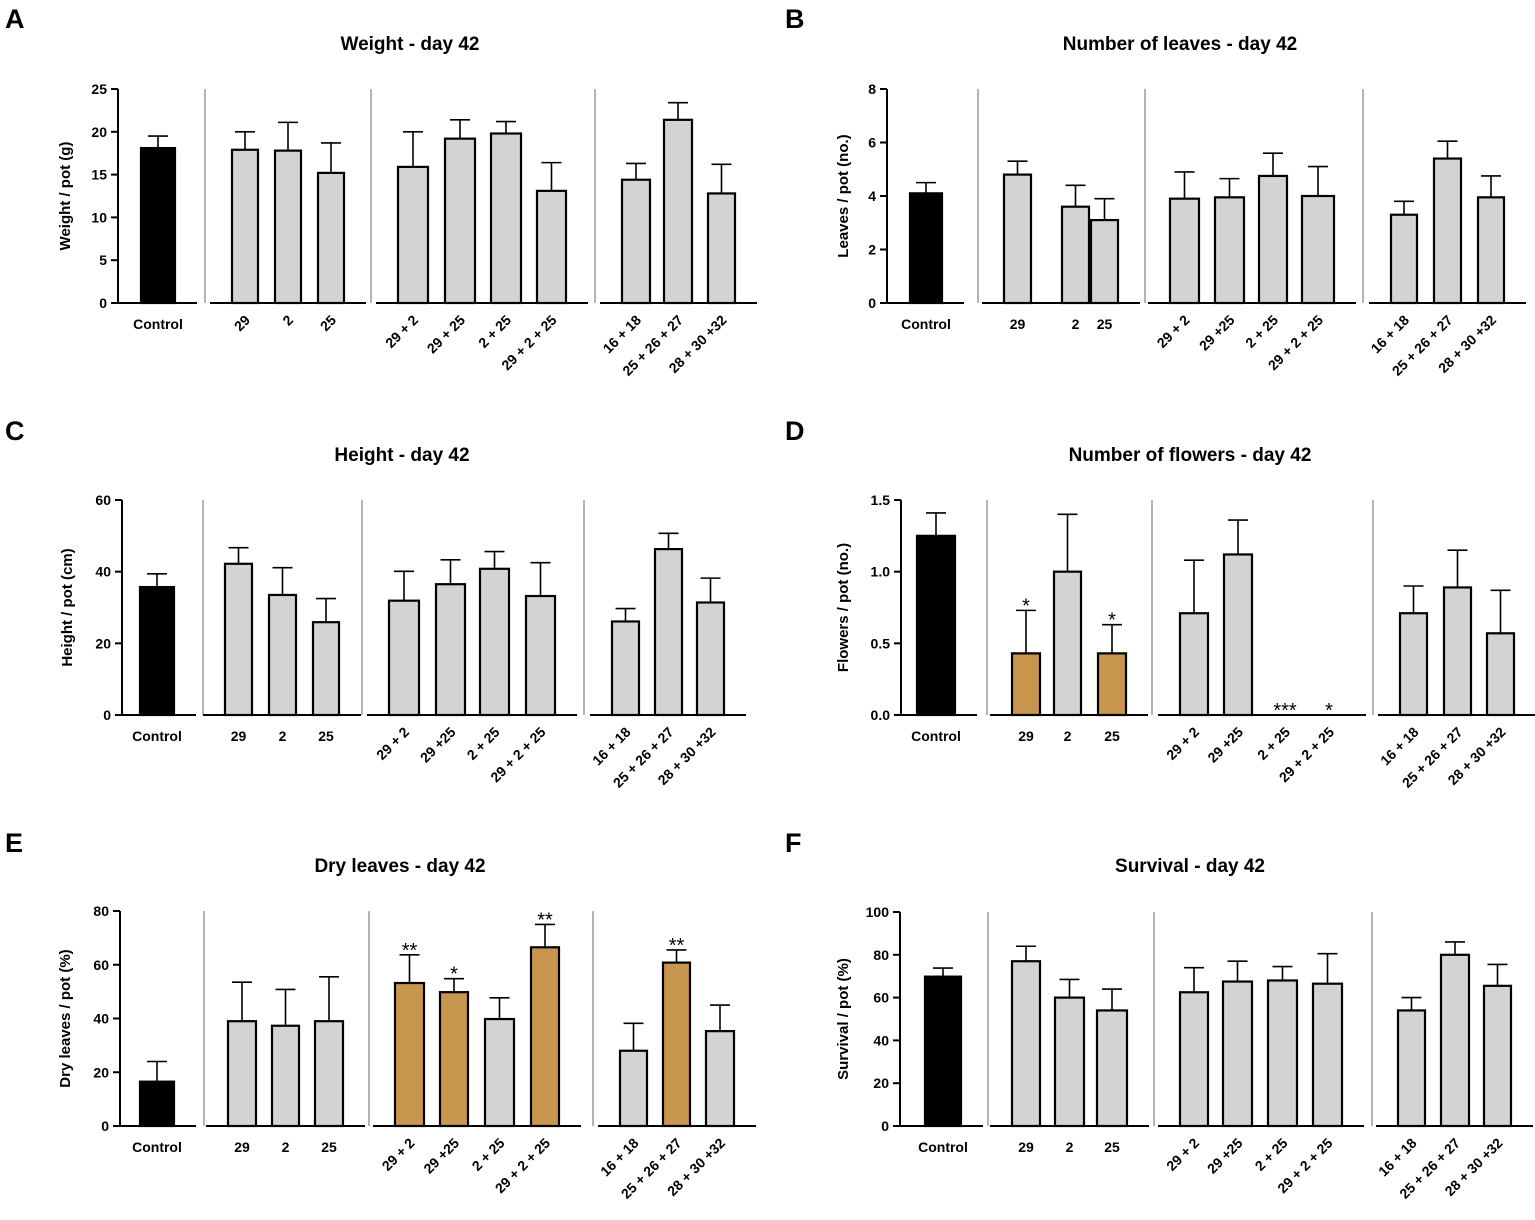  Describe the element at coordinates (677, 946) in the screenshot. I see `significance-marker: **` at that location.